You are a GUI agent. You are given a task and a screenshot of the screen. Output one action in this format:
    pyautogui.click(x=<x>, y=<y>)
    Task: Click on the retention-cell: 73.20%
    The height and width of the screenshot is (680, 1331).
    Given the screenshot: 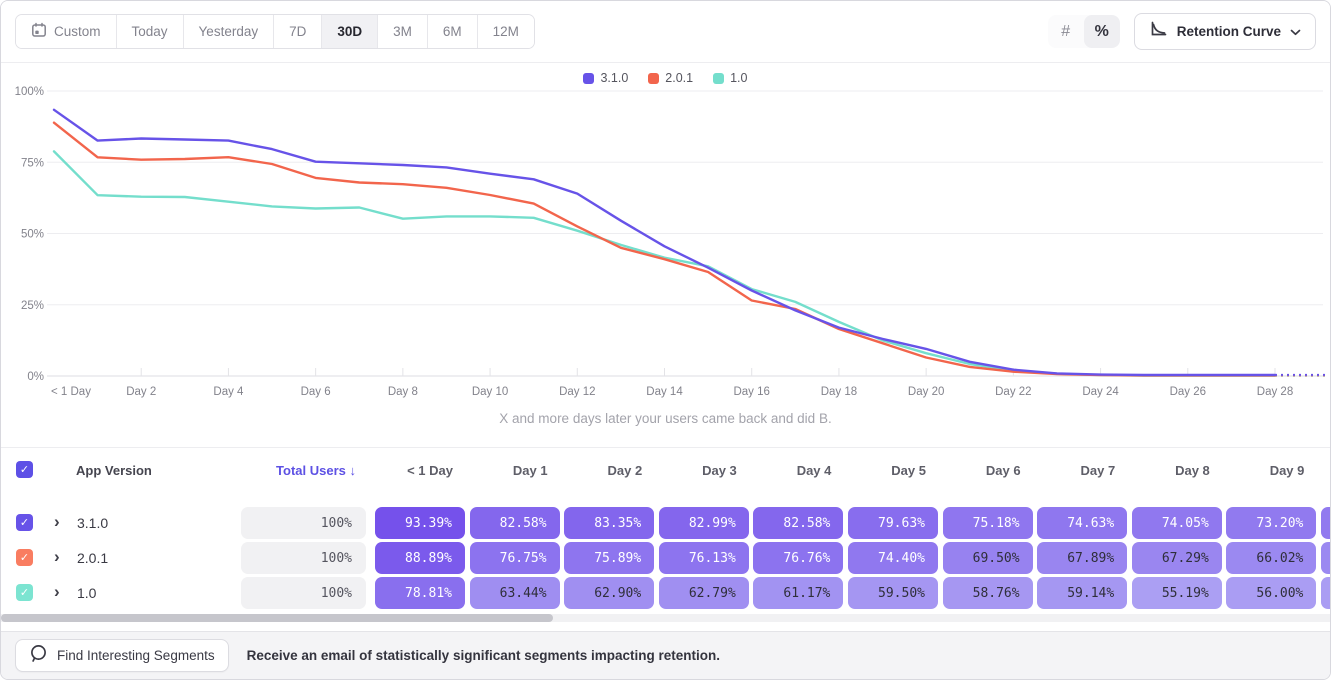 What is the action you would take?
    pyautogui.click(x=1271, y=523)
    